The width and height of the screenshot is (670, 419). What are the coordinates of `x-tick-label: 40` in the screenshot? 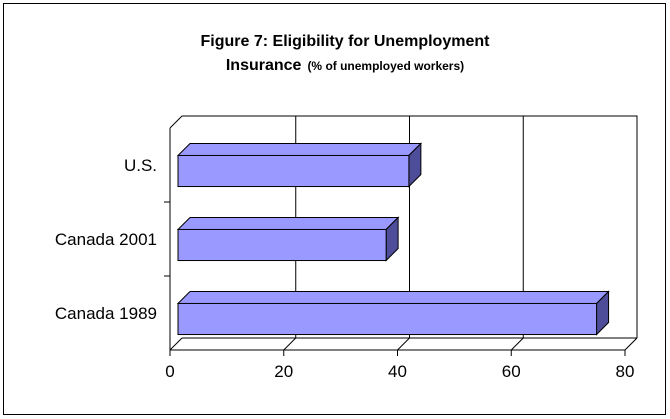 It's located at (397, 371).